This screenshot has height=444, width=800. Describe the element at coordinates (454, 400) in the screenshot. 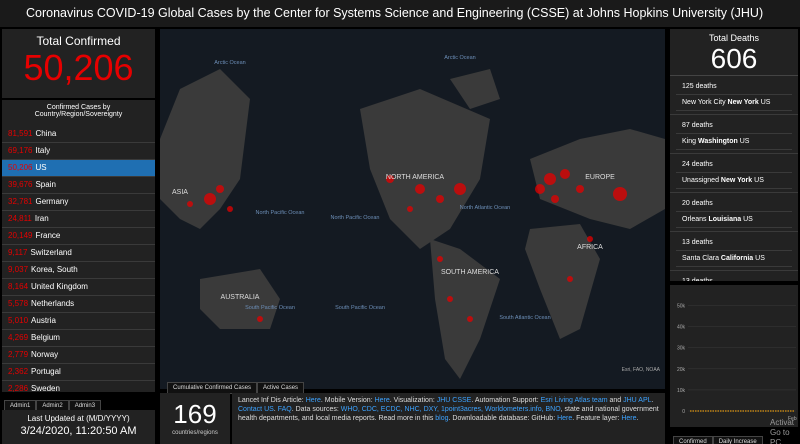

I see `link: JHU CSSE` at that location.